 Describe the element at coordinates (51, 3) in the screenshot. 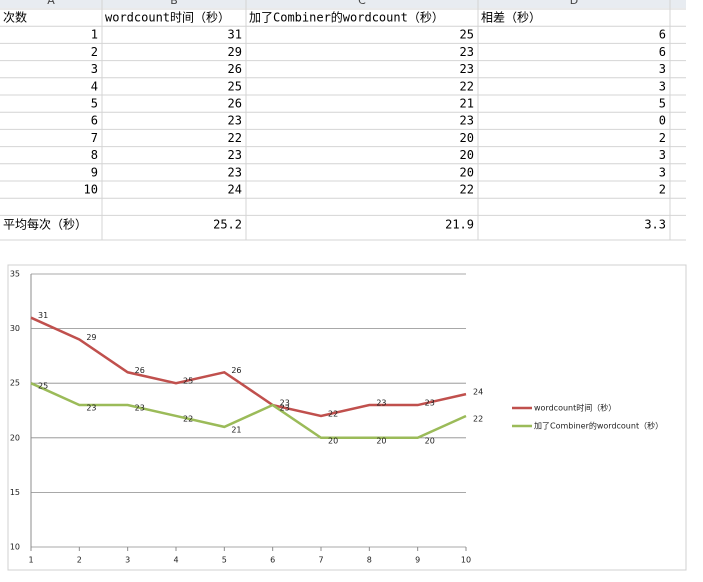

I see `column-letter: A` at that location.